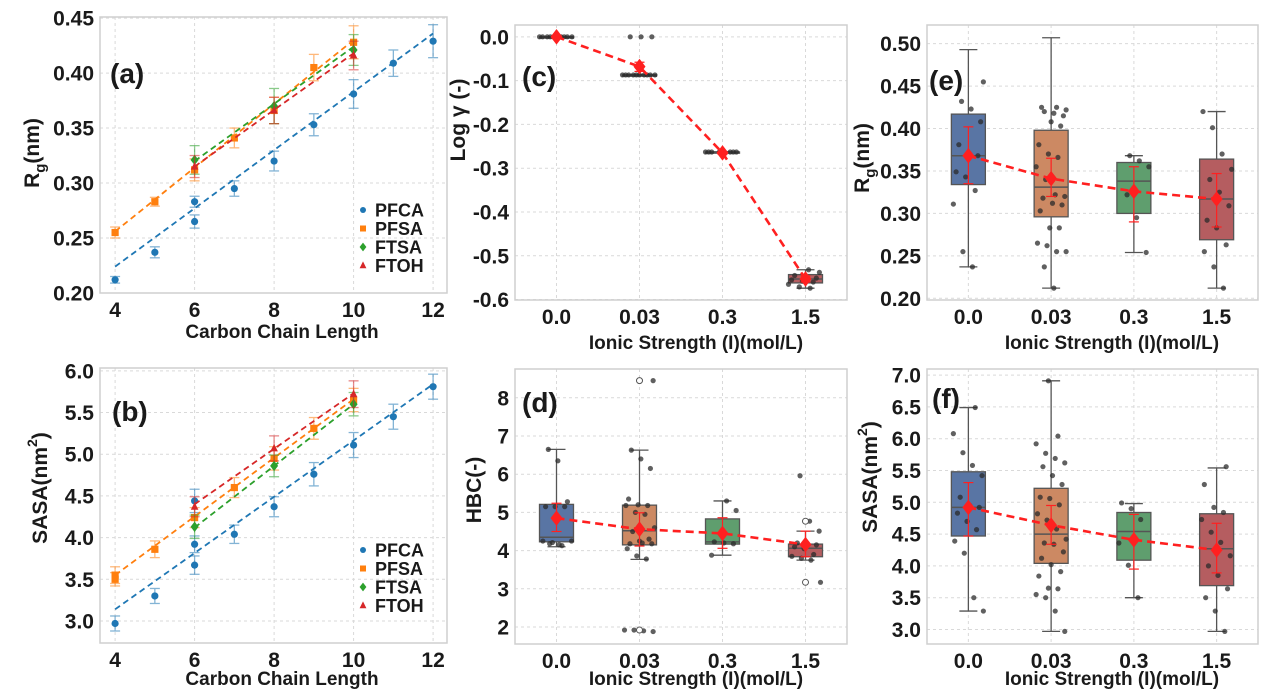  I want to click on y-tick-label: 5.0, so click(79, 455).